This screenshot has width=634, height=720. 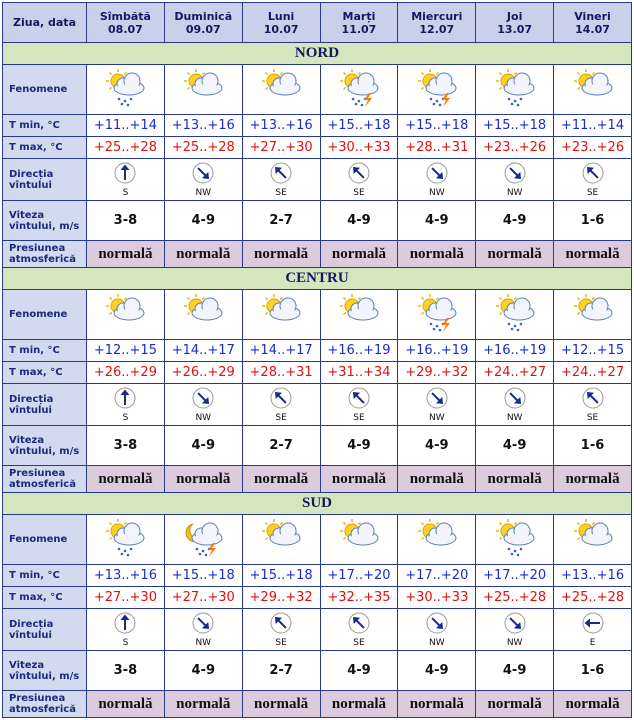 What do you see at coordinates (317, 278) in the screenshot?
I see `section-title: CENTRU` at bounding box center [317, 278].